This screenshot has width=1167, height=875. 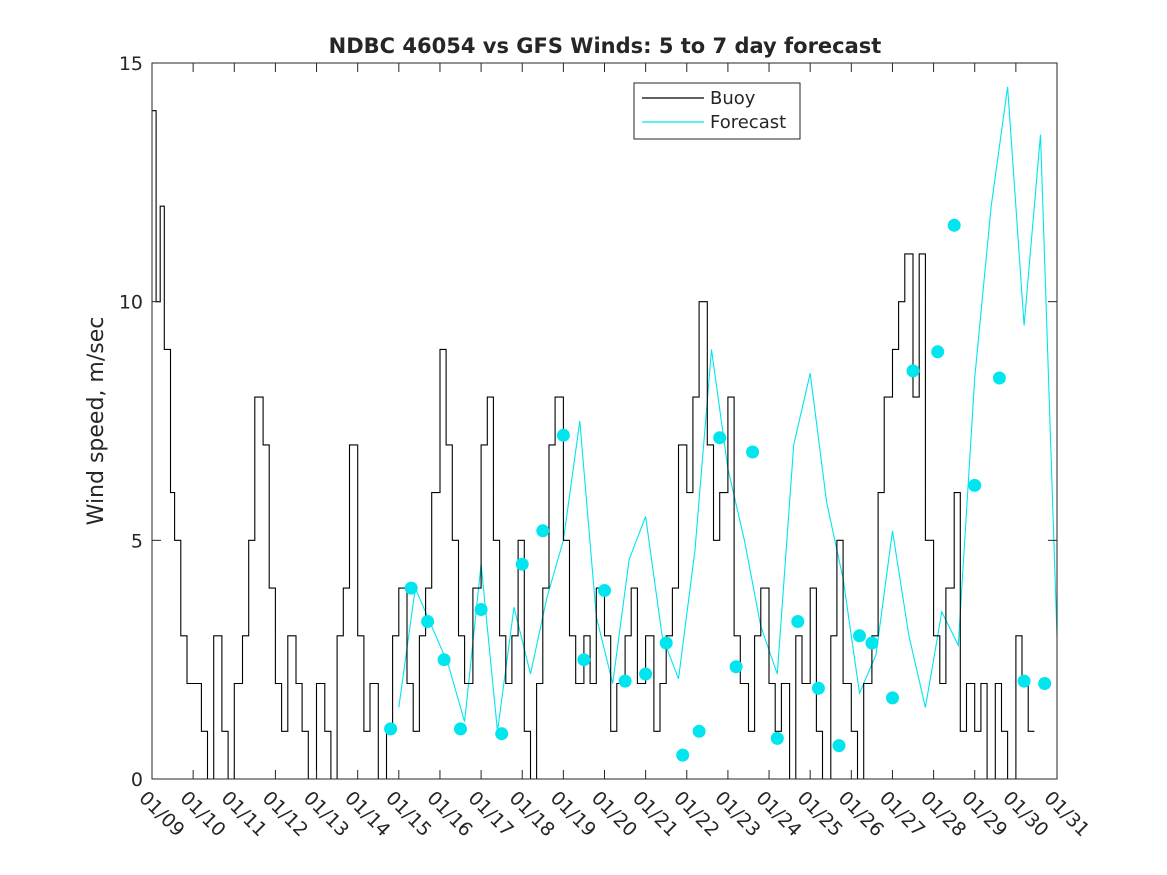 I want to click on x-tick-label: 01/27, so click(x=902, y=814).